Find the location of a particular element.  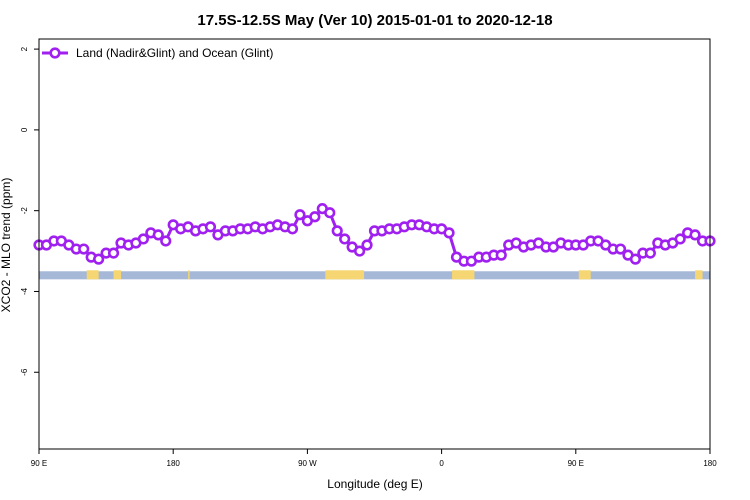

series-layer is located at coordinates (374, 235).